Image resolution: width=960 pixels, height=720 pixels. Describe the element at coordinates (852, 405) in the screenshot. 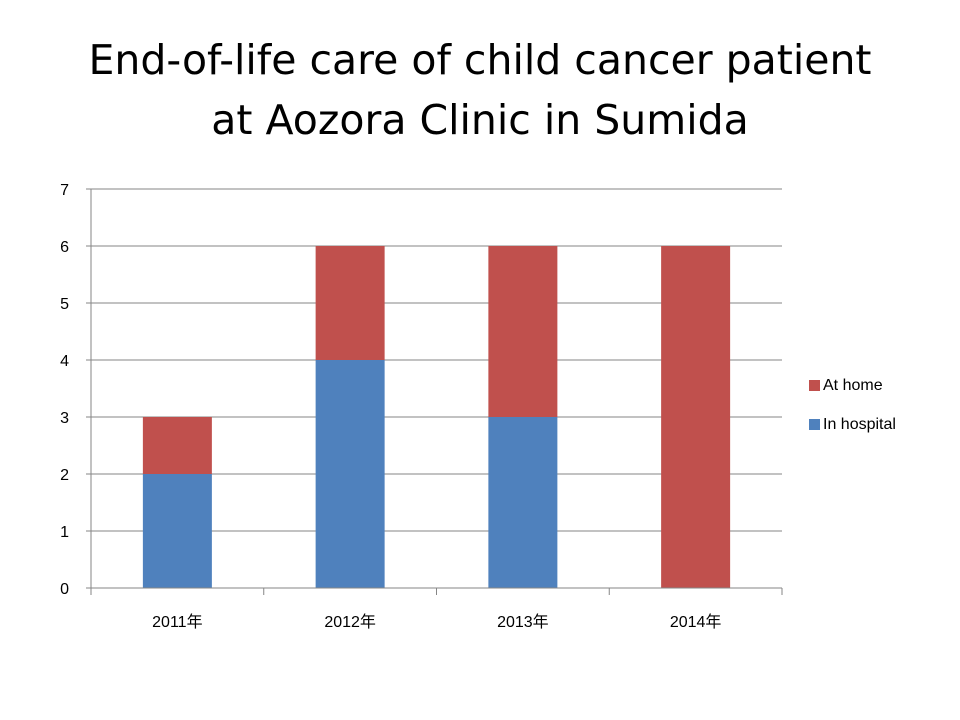

I see `legend: At home In hospital` at that location.